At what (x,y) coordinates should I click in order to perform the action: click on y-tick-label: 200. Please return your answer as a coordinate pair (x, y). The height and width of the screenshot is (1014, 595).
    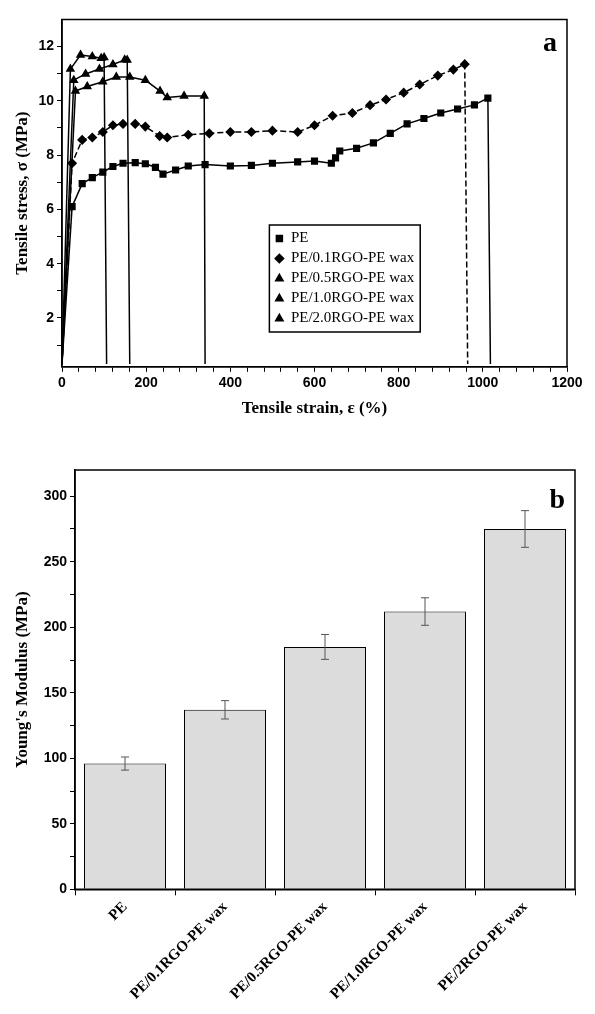
    Looking at the image, I should click on (55, 626).